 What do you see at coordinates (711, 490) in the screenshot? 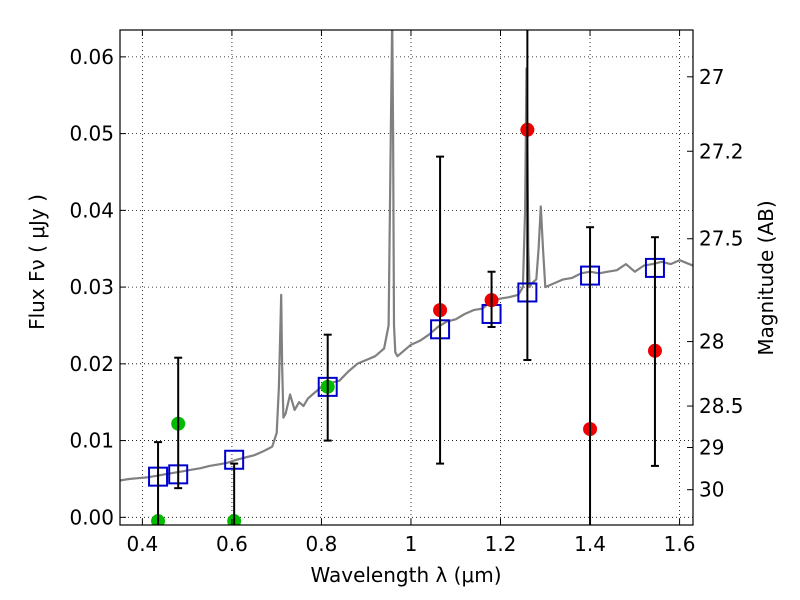
I see `right-tick-label: 30` at bounding box center [711, 490].